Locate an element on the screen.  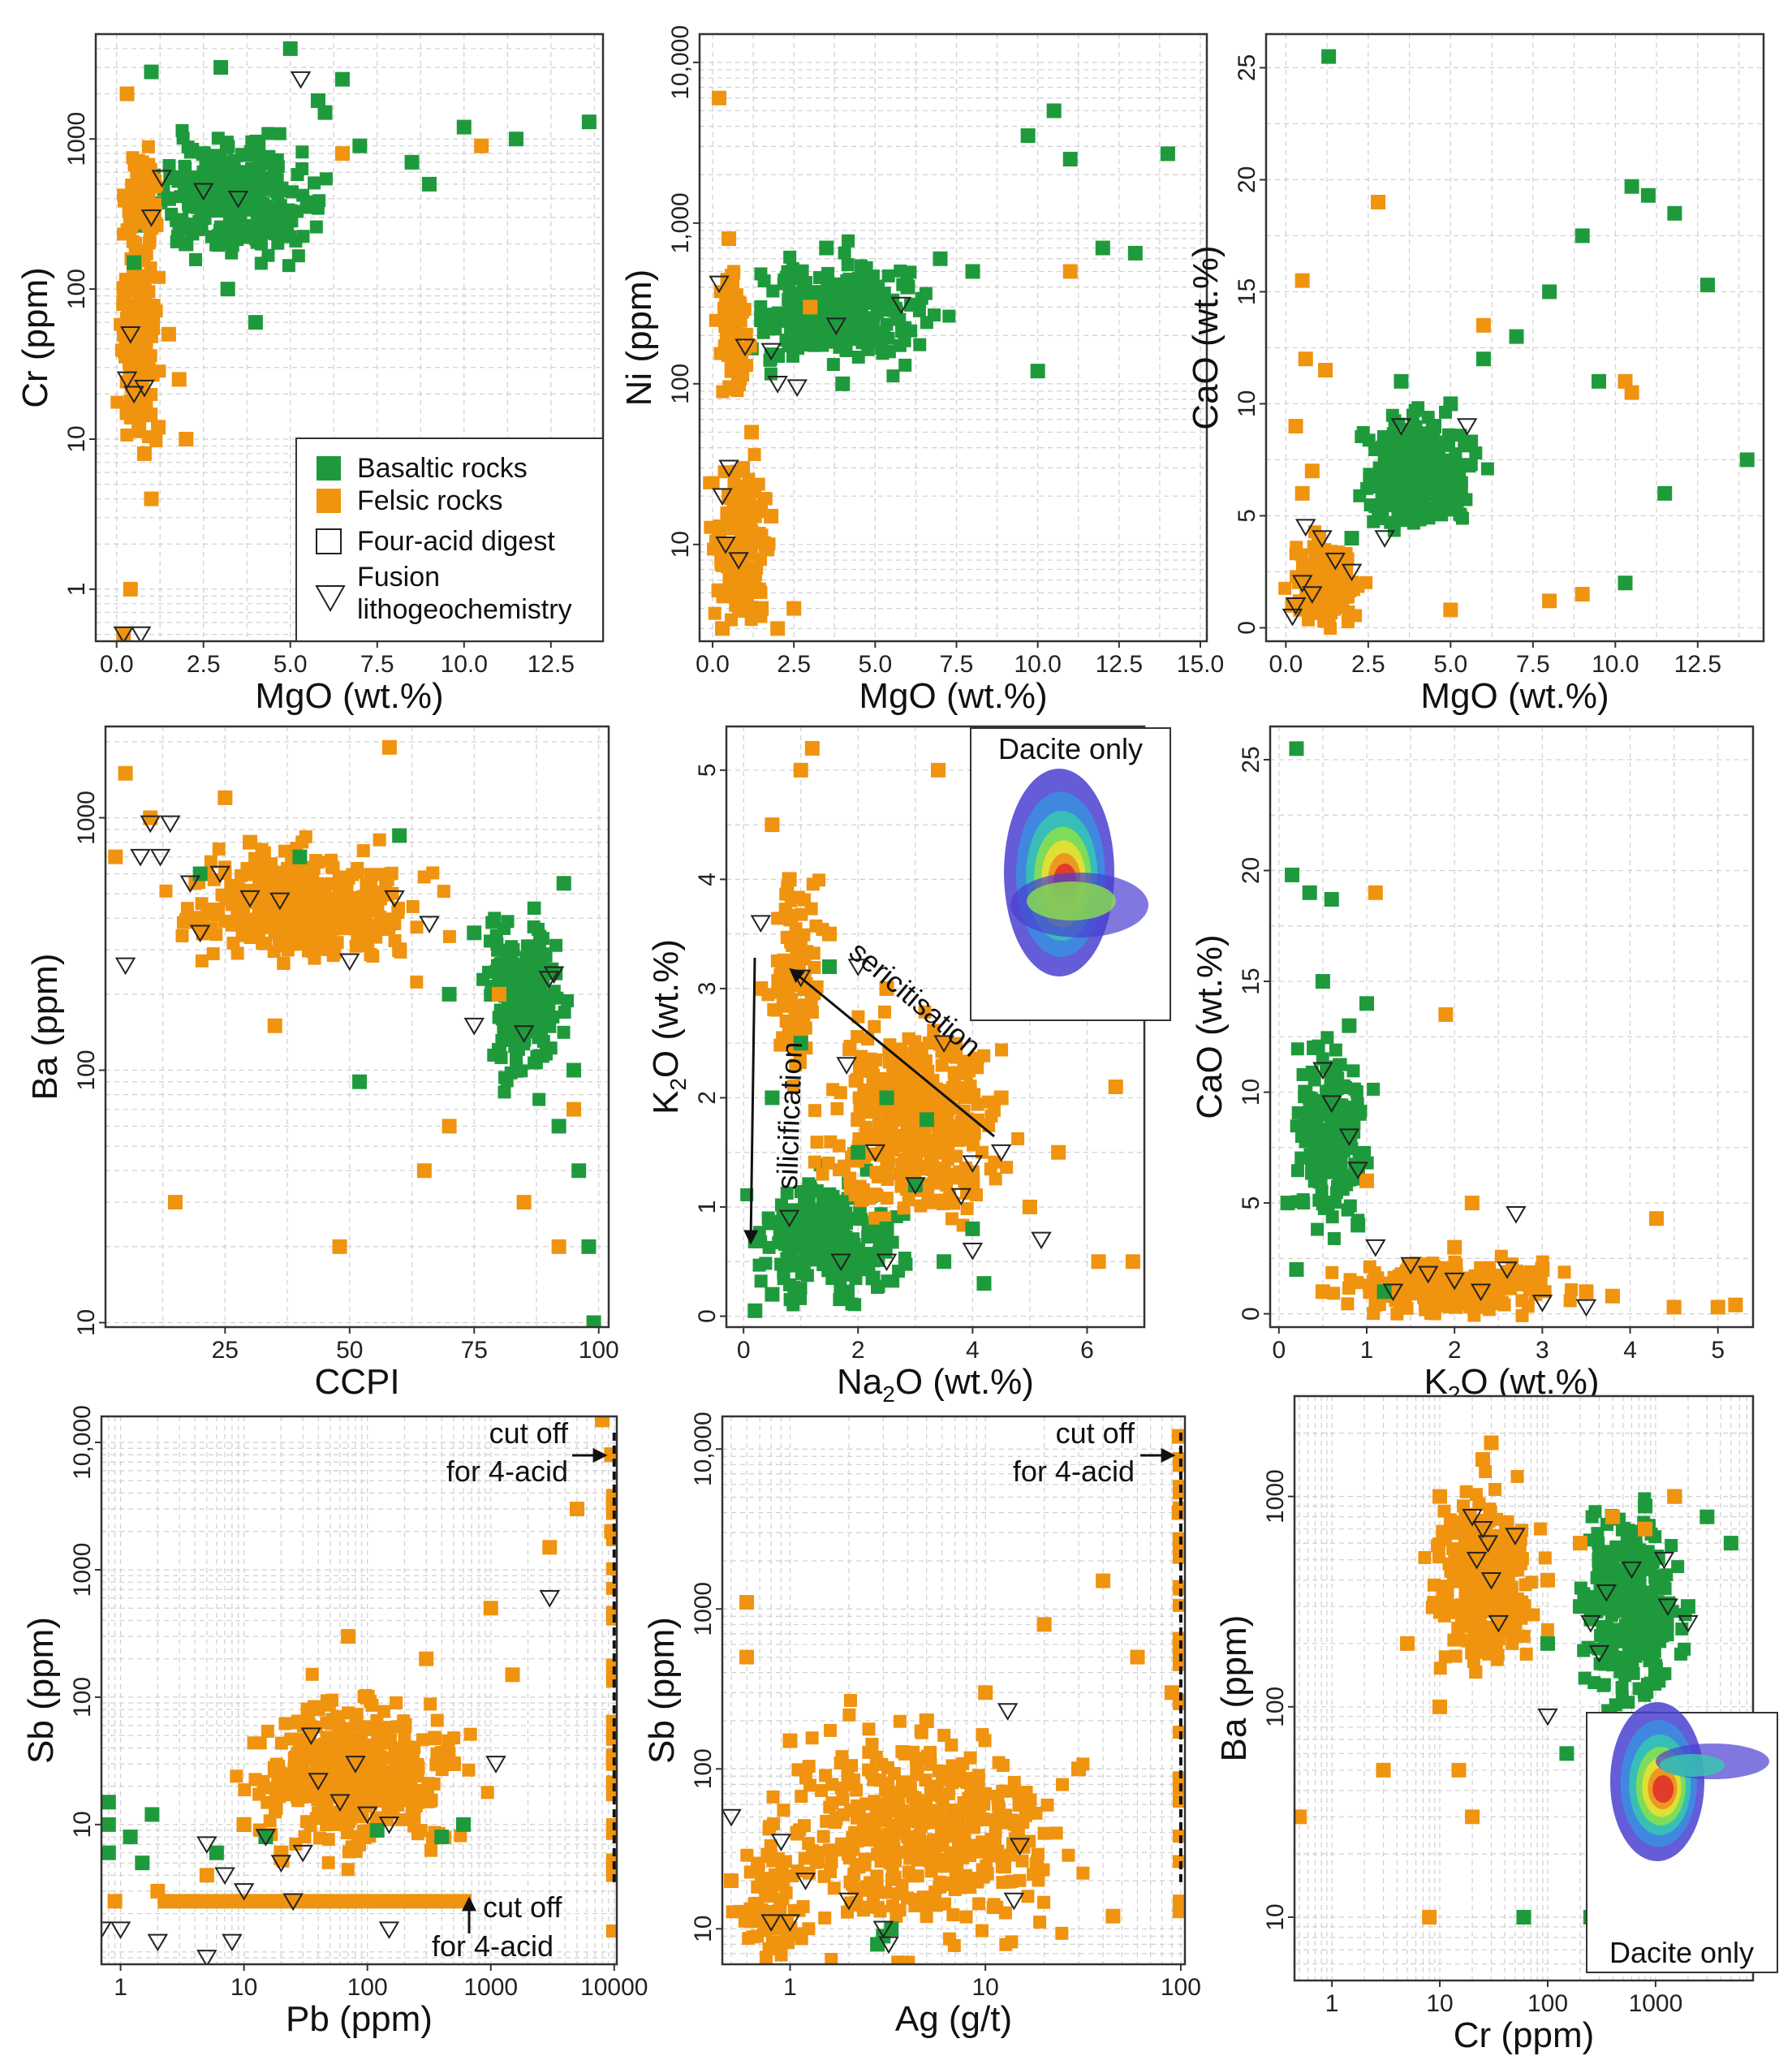
inset-label: Dacite only is located at coordinates (1071, 749).